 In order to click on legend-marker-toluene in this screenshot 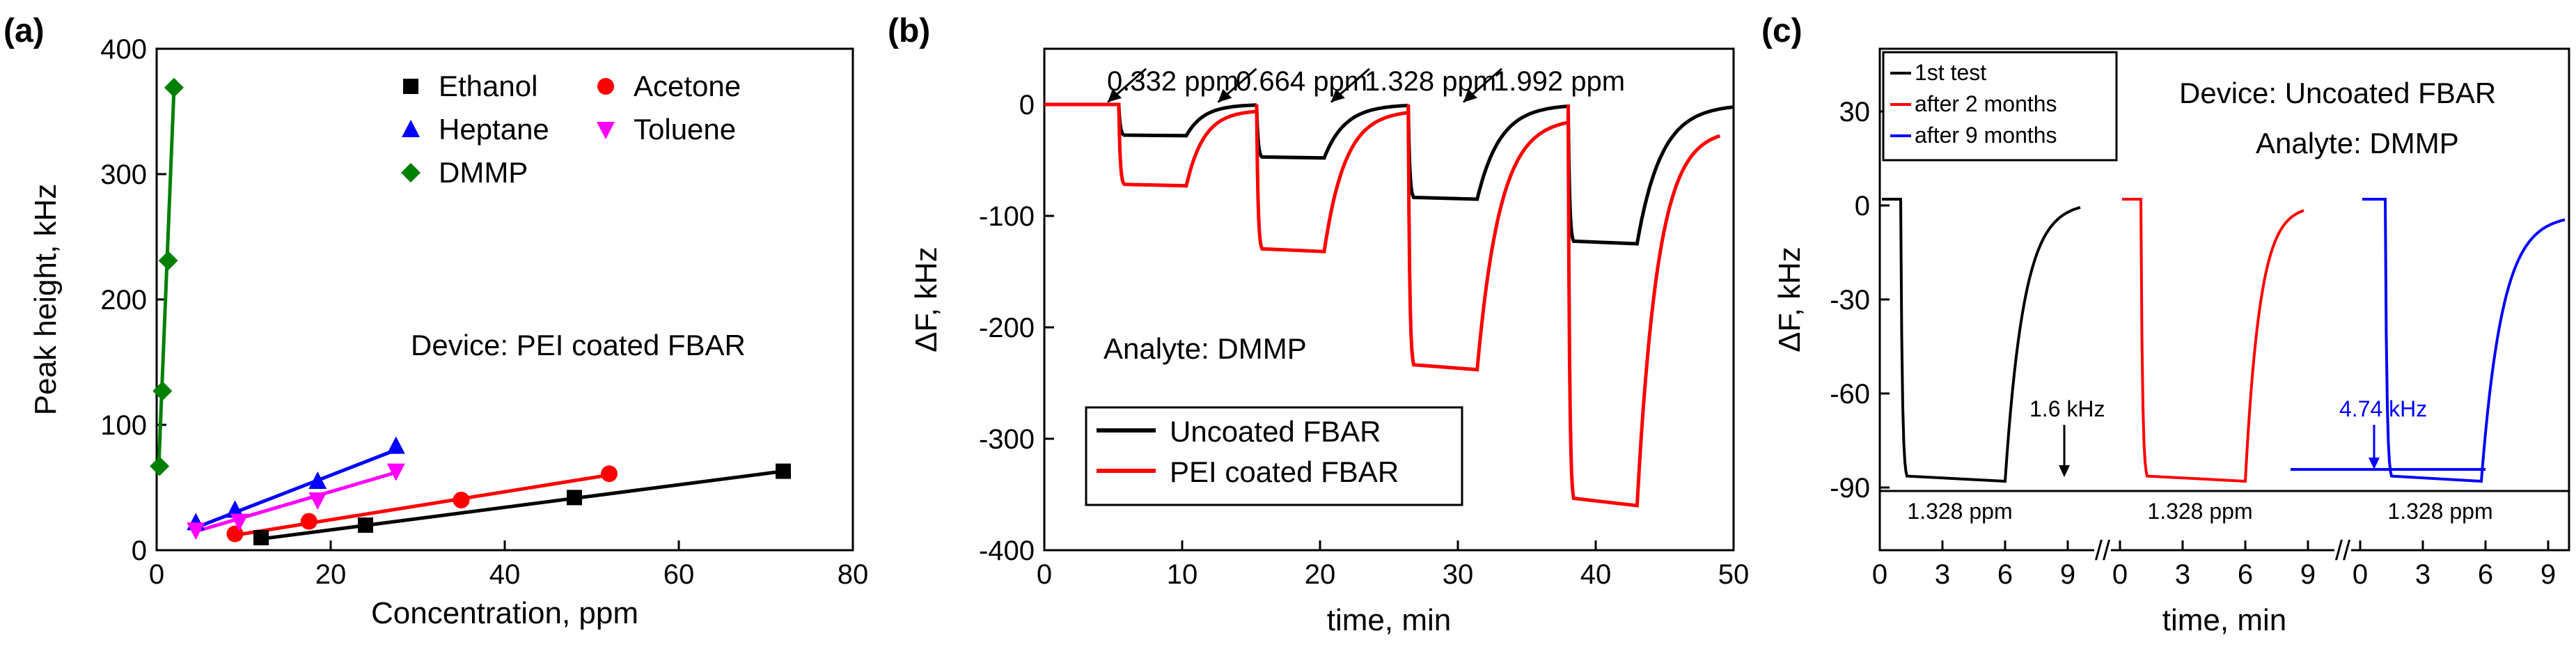, I will do `click(606, 130)`.